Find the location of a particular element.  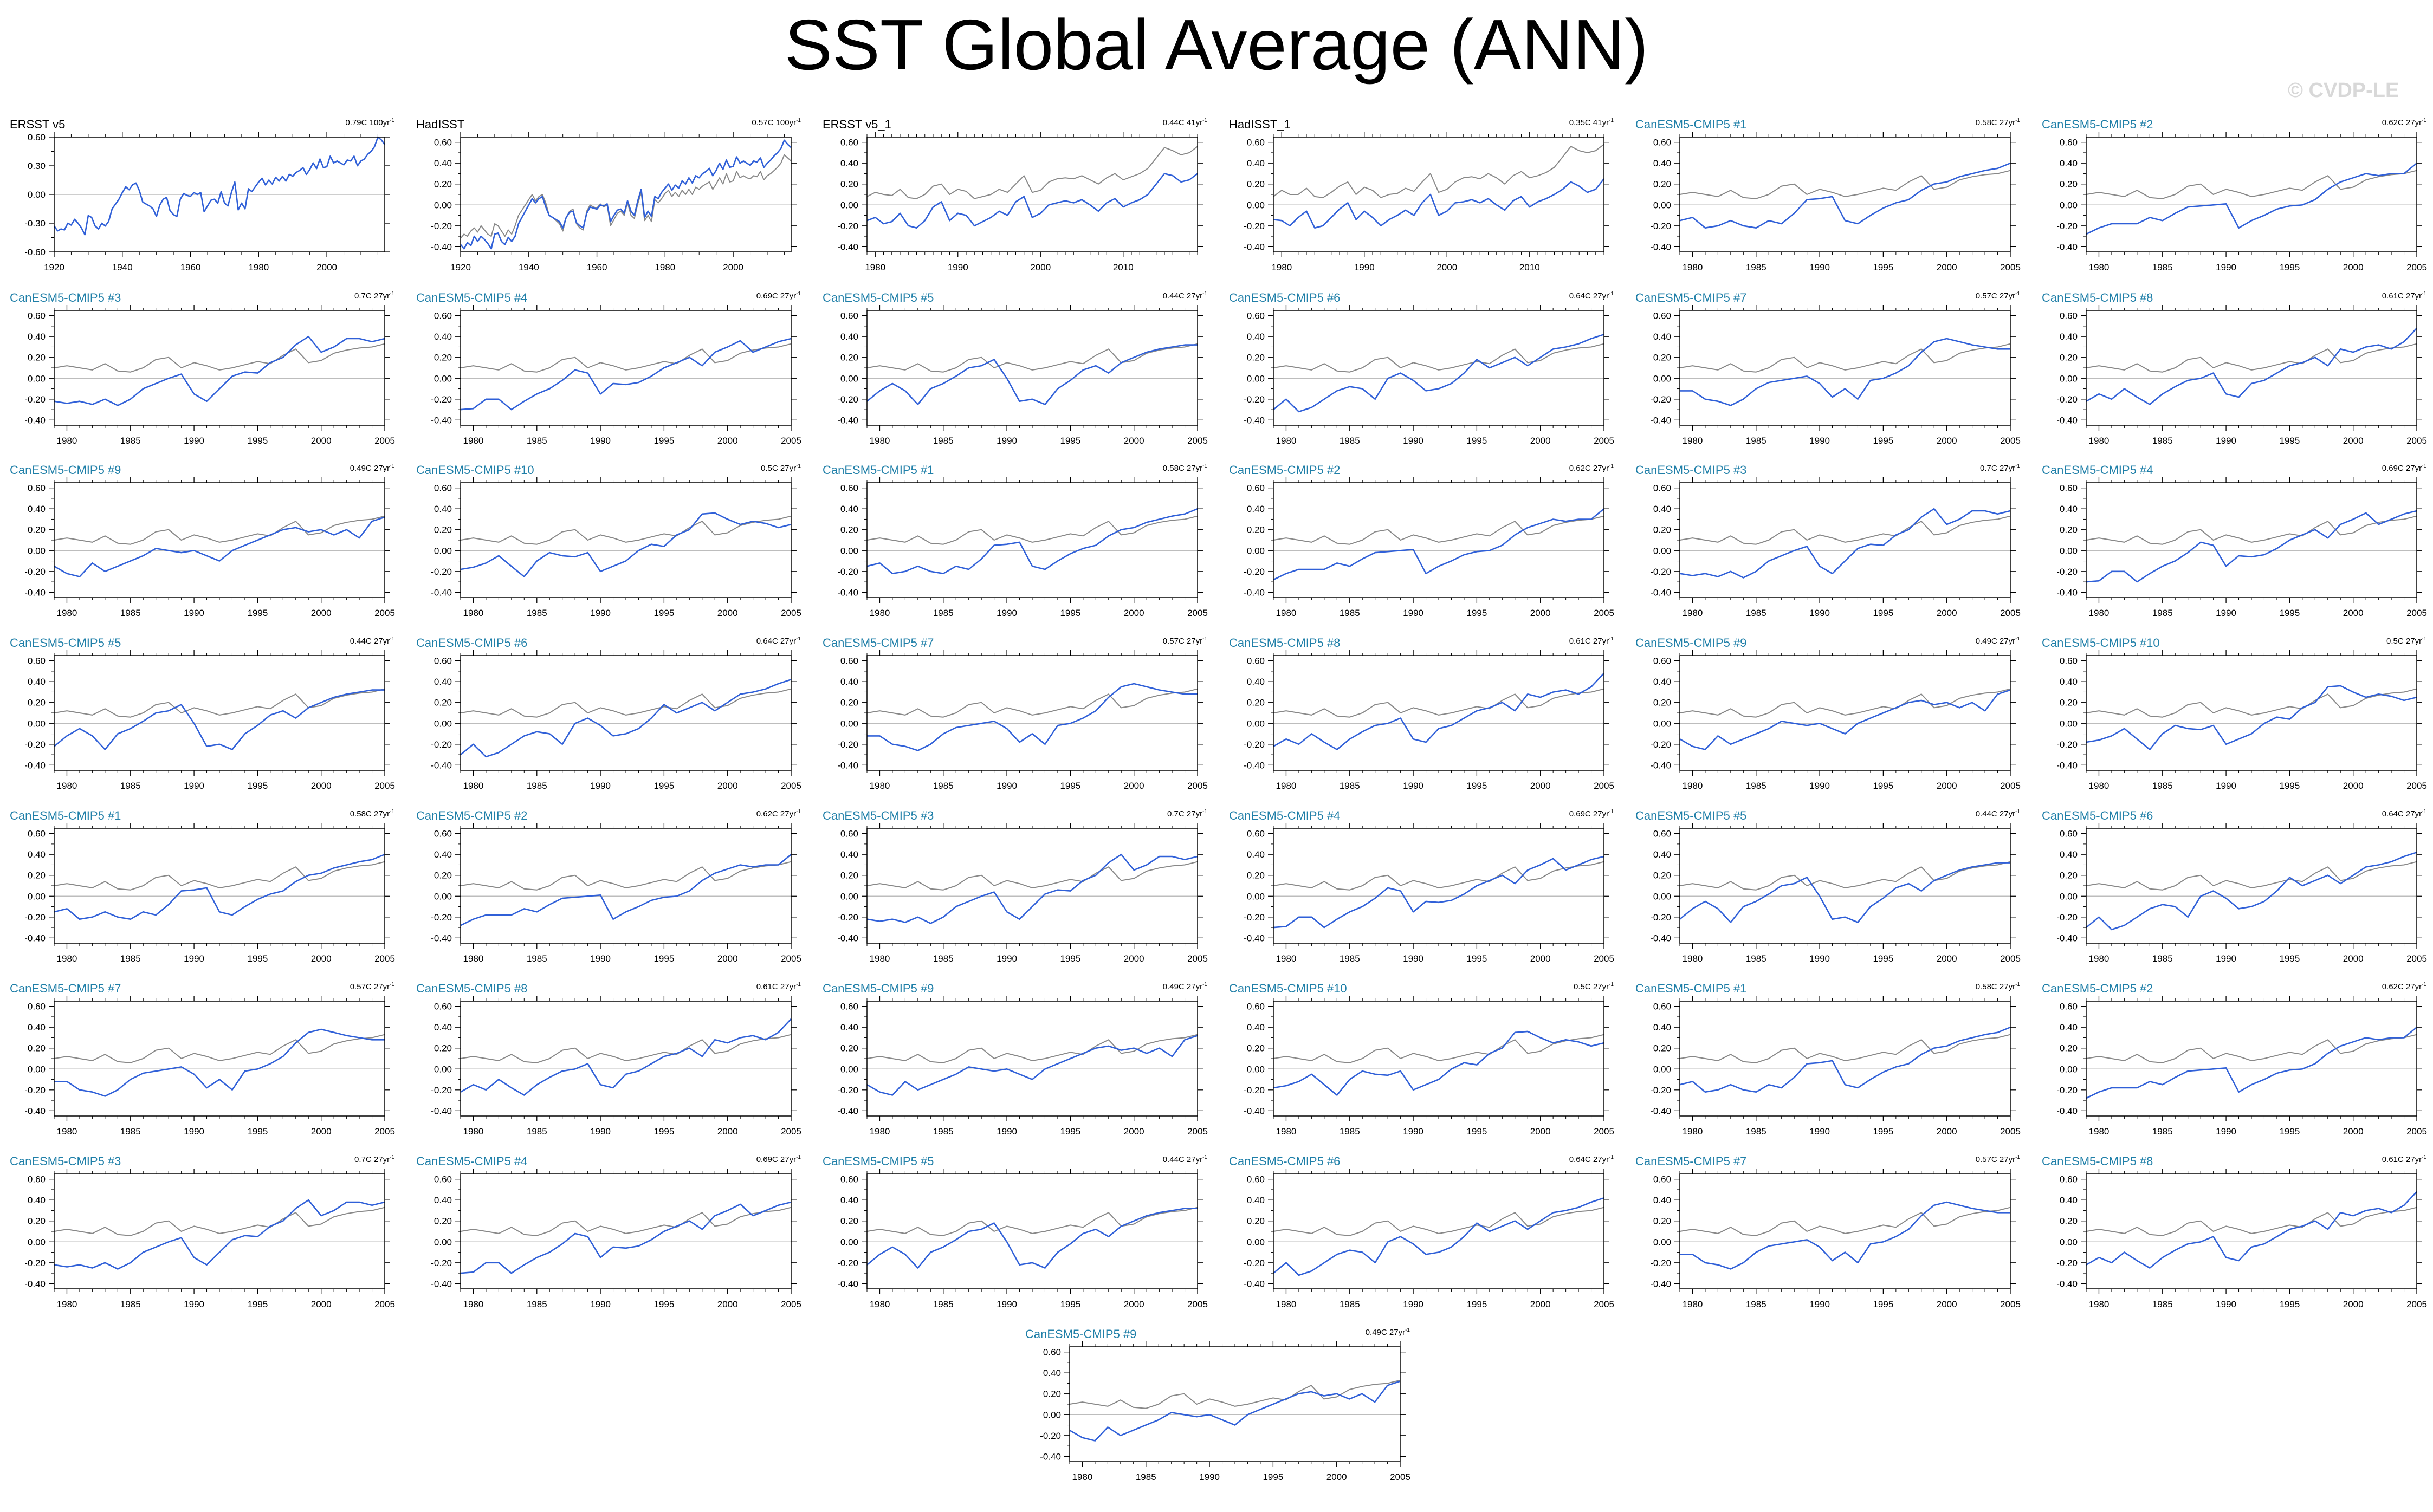

y-tick-label: -0.60 is located at coordinates (35, 252).